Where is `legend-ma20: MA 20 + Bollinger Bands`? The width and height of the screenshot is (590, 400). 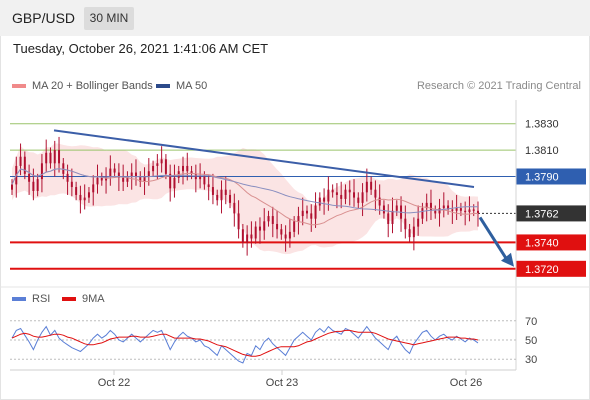 legend-ma20: MA 20 + Bollinger Bands is located at coordinates (82, 86).